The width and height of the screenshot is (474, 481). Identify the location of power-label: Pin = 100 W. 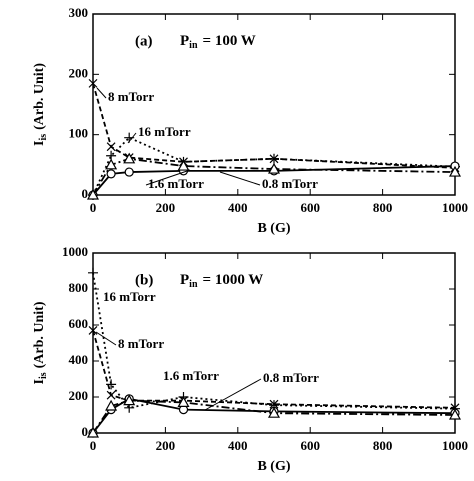
(218, 42).